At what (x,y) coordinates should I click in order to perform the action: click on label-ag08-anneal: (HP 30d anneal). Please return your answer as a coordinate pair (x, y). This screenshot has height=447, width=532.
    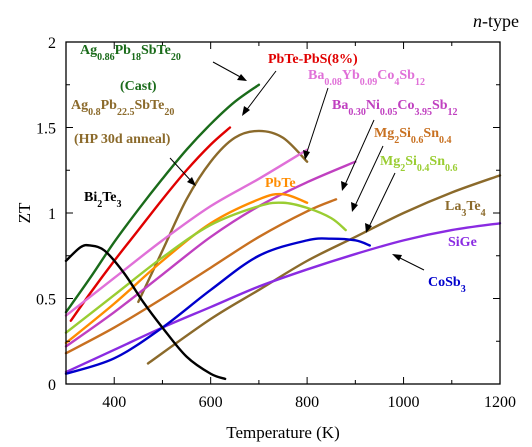
    Looking at the image, I should click on (122, 139).